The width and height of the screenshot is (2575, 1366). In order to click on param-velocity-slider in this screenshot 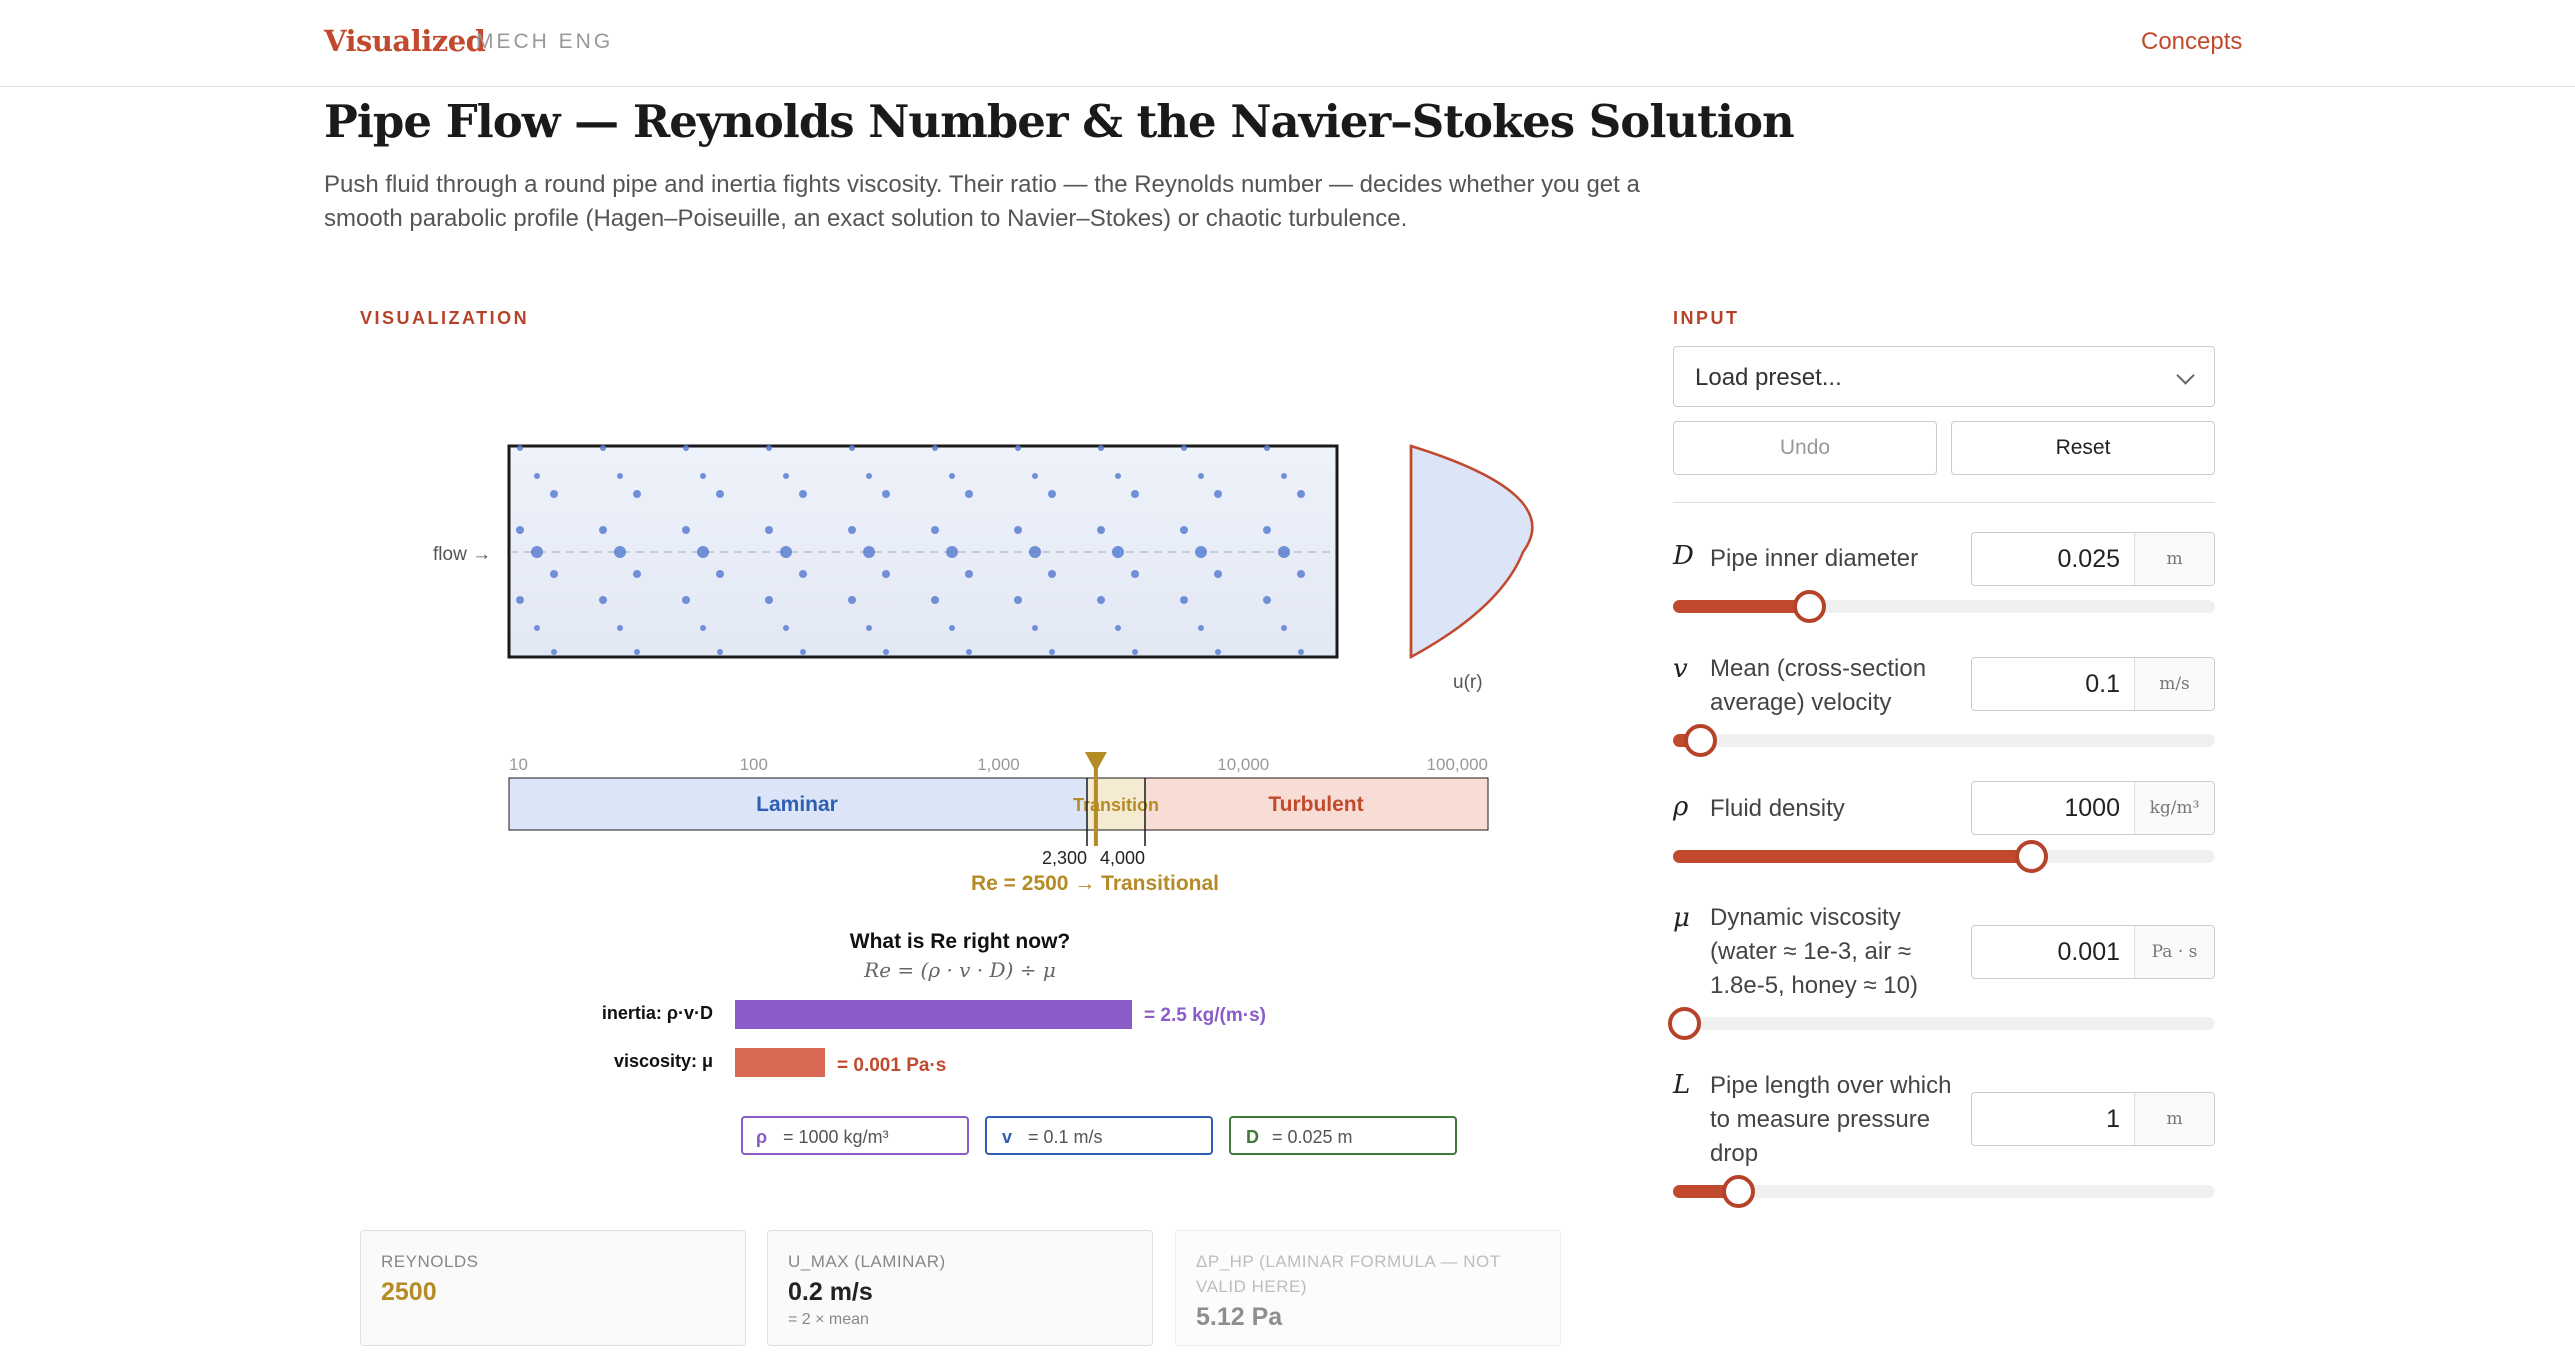, I will do `click(1944, 740)`.